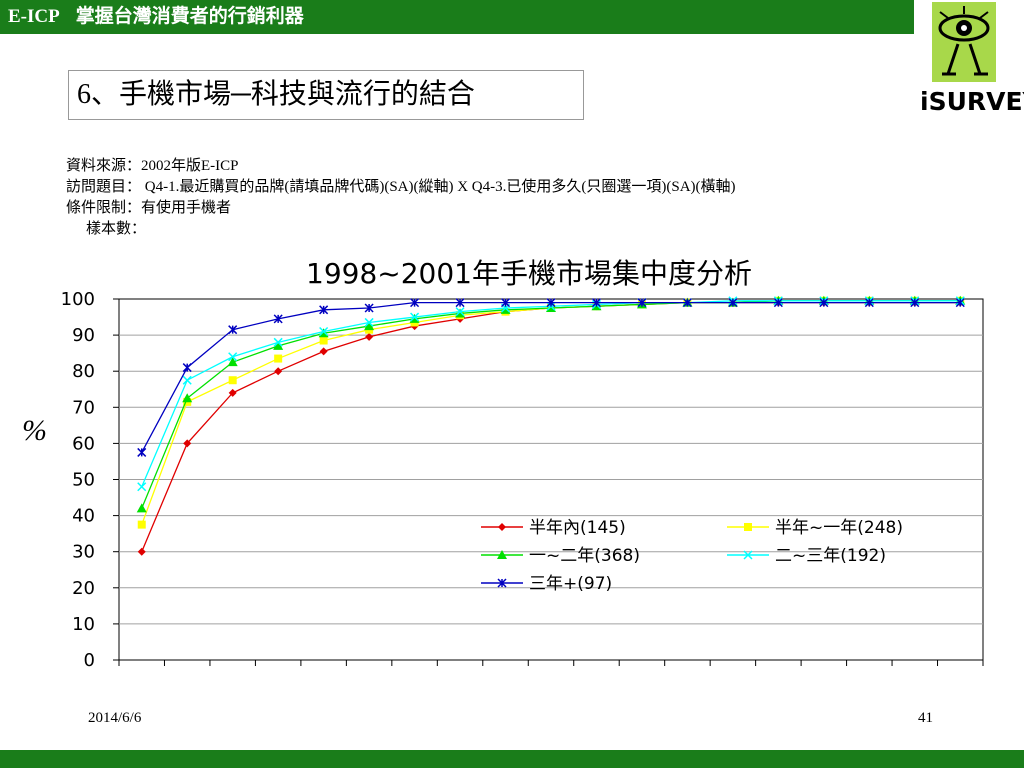 The height and width of the screenshot is (768, 1024). What do you see at coordinates (839, 528) in the screenshot?
I see `legend-label-1: 半年~一年(248)` at bounding box center [839, 528].